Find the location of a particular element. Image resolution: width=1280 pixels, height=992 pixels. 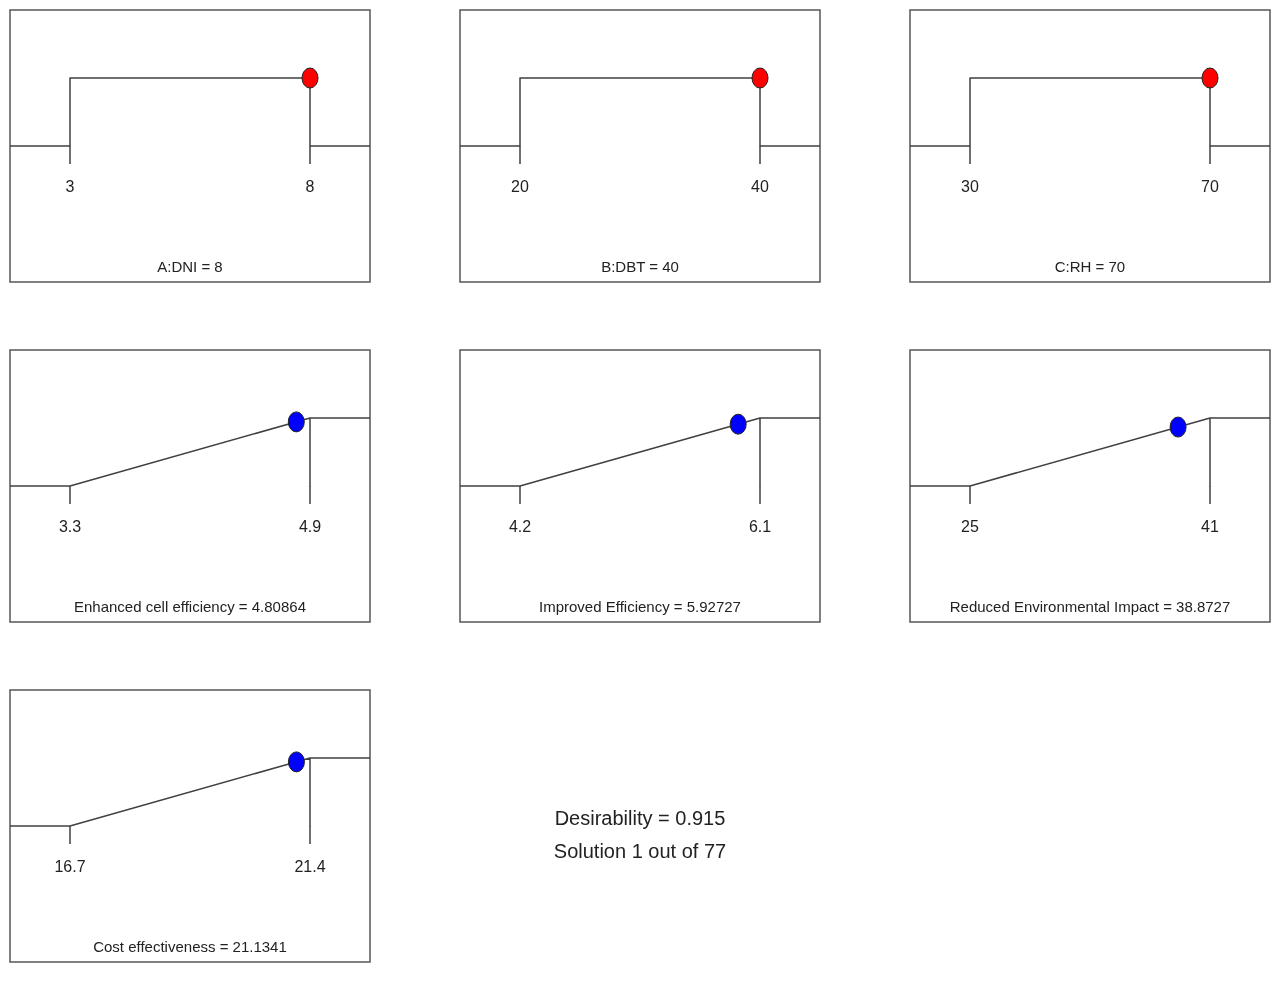

x-tick-label: 70 is located at coordinates (1210, 186).